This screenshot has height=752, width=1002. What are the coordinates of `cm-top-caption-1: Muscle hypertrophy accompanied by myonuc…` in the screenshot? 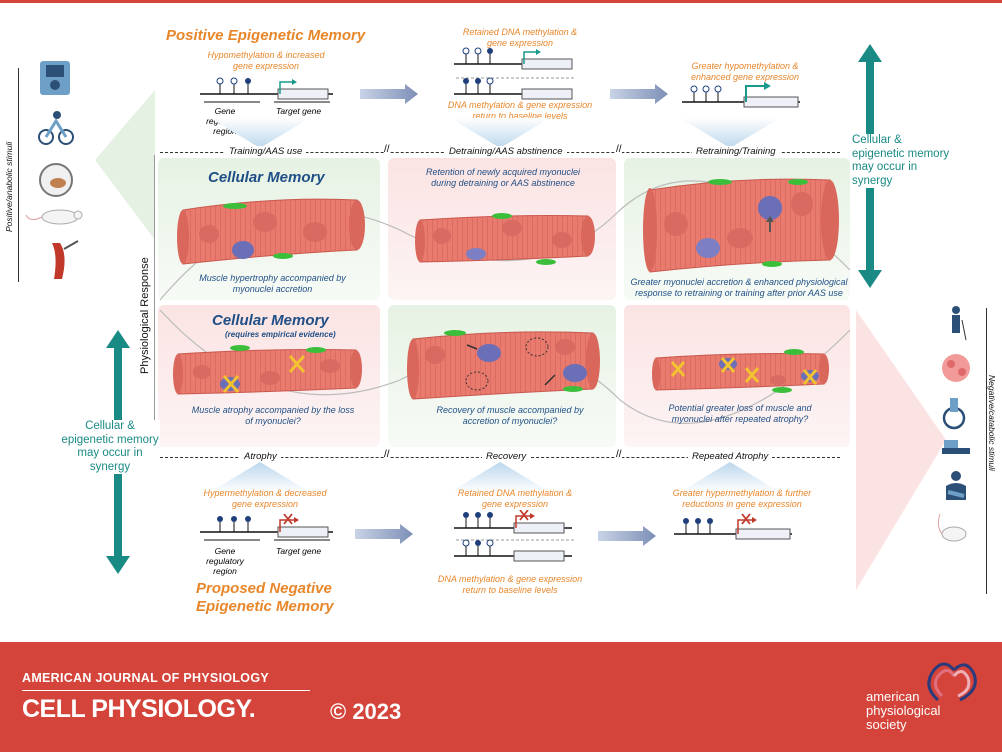 It's located at (272, 283).